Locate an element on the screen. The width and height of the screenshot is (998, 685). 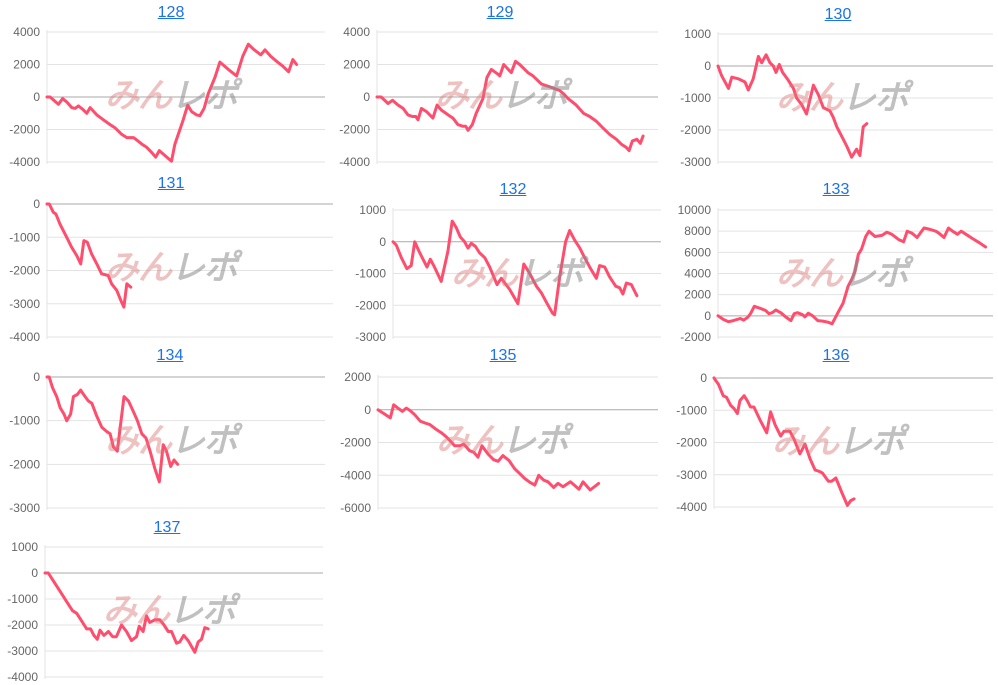
chart-131: 0 -1000 -2000 -3000 -4000 is located at coordinates (171, 270).